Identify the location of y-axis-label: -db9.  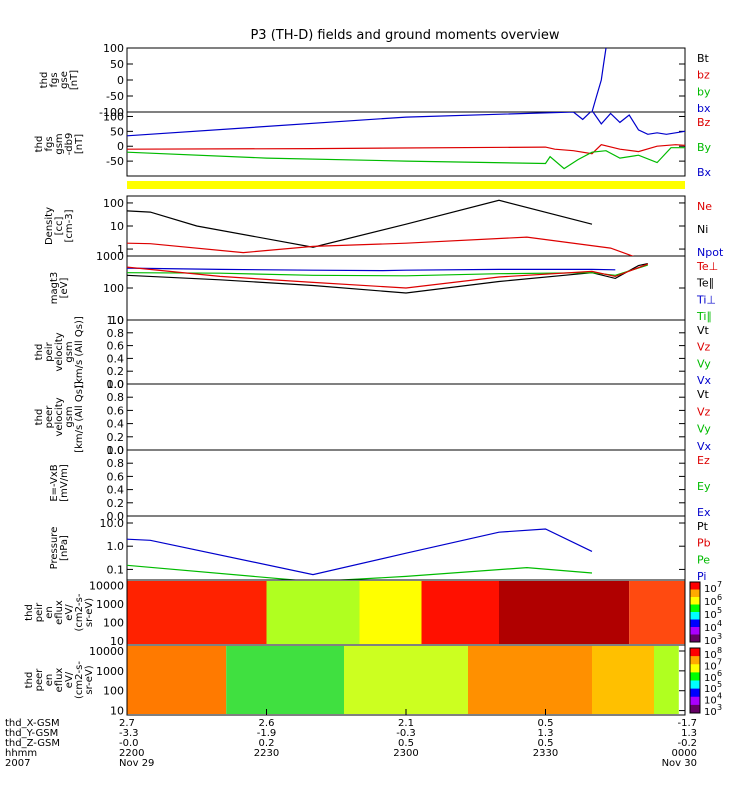
(69, 144).